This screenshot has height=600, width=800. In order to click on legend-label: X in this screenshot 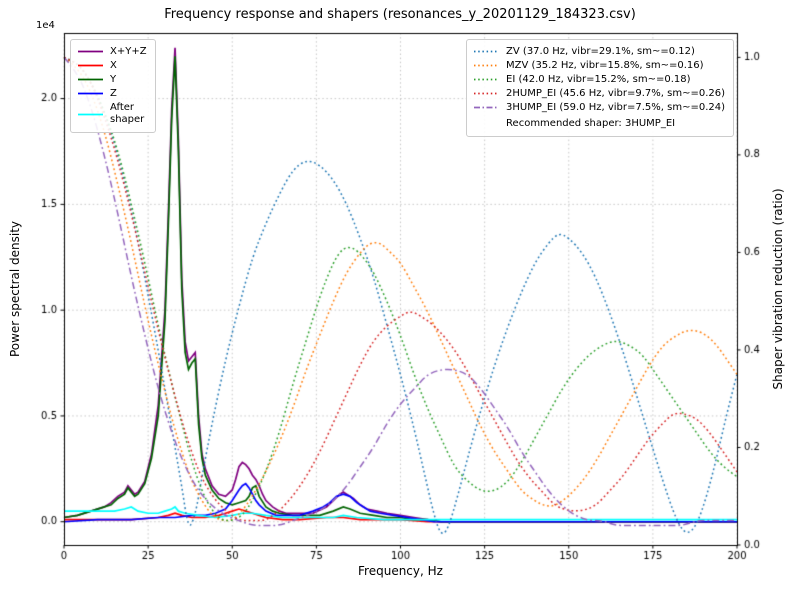, I will do `click(113, 65)`.